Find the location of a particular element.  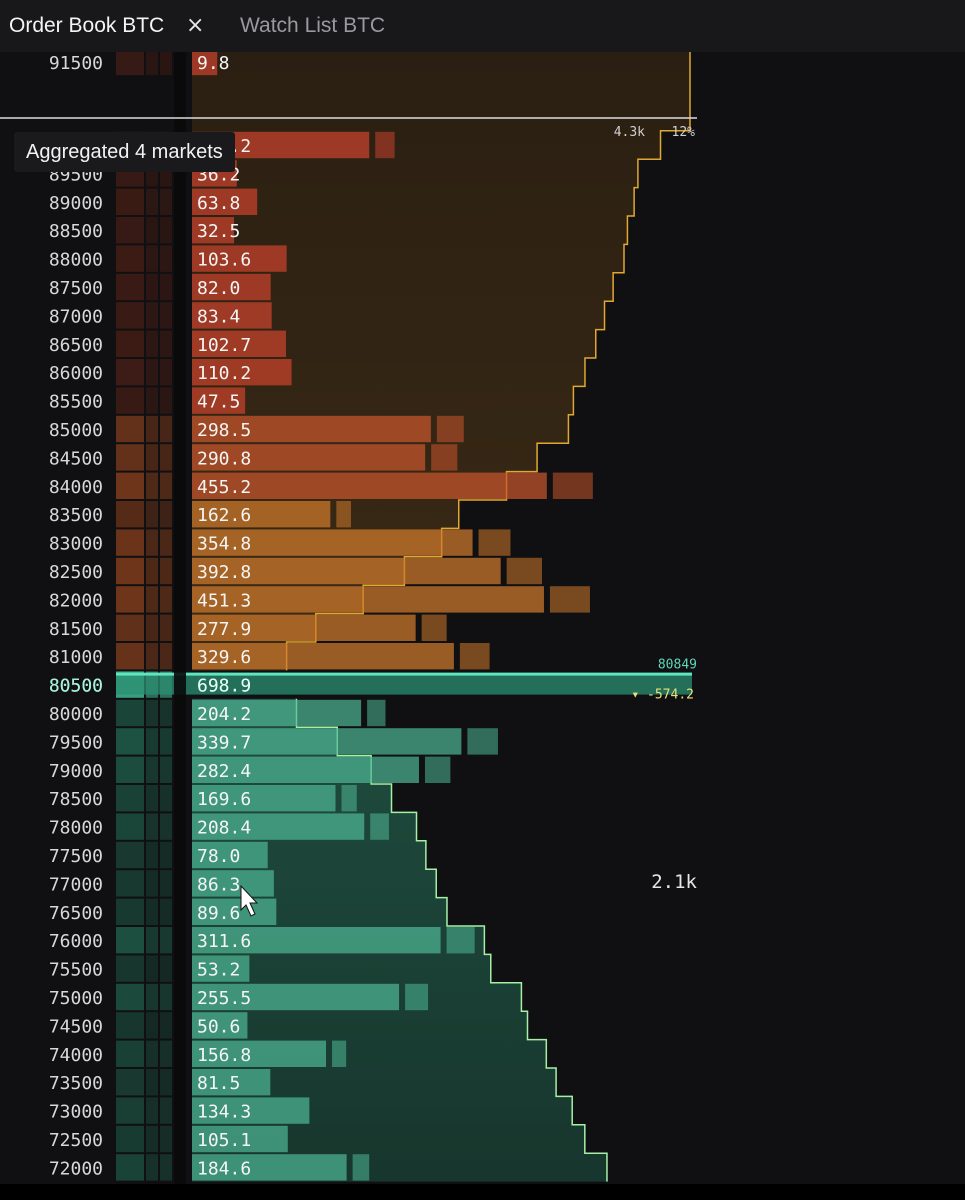

size-label: 282.4 is located at coordinates (224, 771).